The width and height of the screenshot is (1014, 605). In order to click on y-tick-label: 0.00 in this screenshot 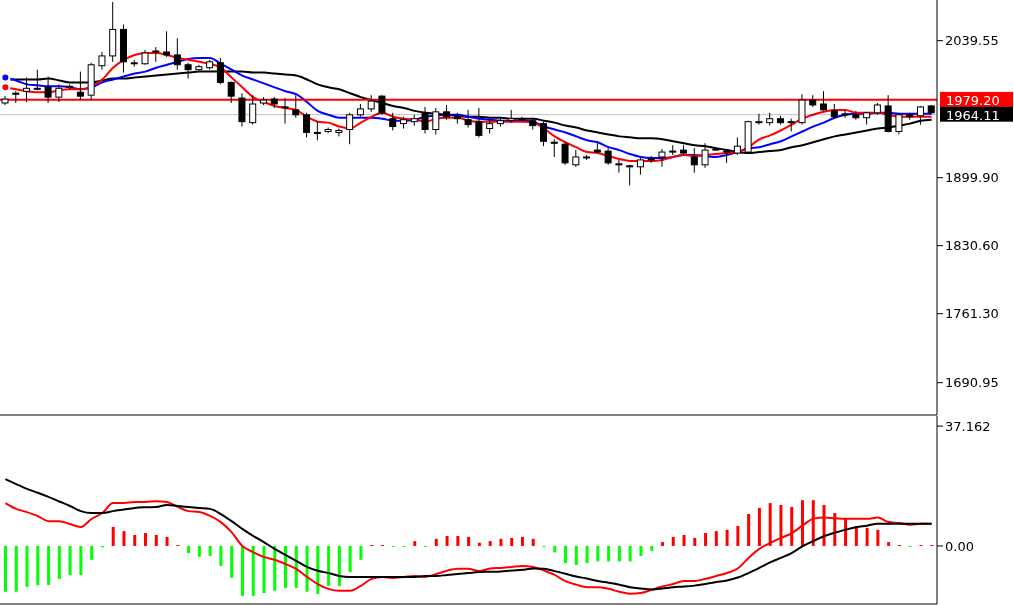, I will do `click(959, 546)`.